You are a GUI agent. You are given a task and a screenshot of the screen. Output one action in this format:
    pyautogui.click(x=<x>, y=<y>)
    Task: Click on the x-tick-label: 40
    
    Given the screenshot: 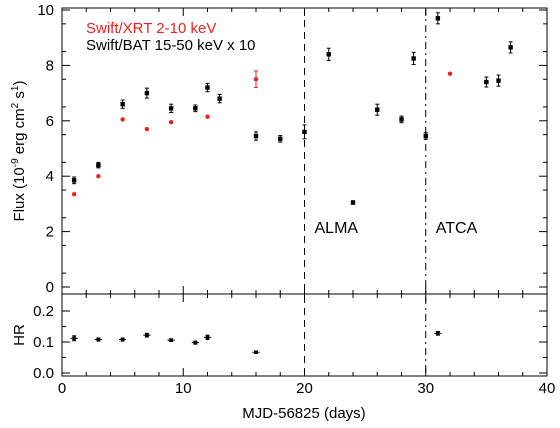 What is the action you would take?
    pyautogui.click(x=547, y=388)
    